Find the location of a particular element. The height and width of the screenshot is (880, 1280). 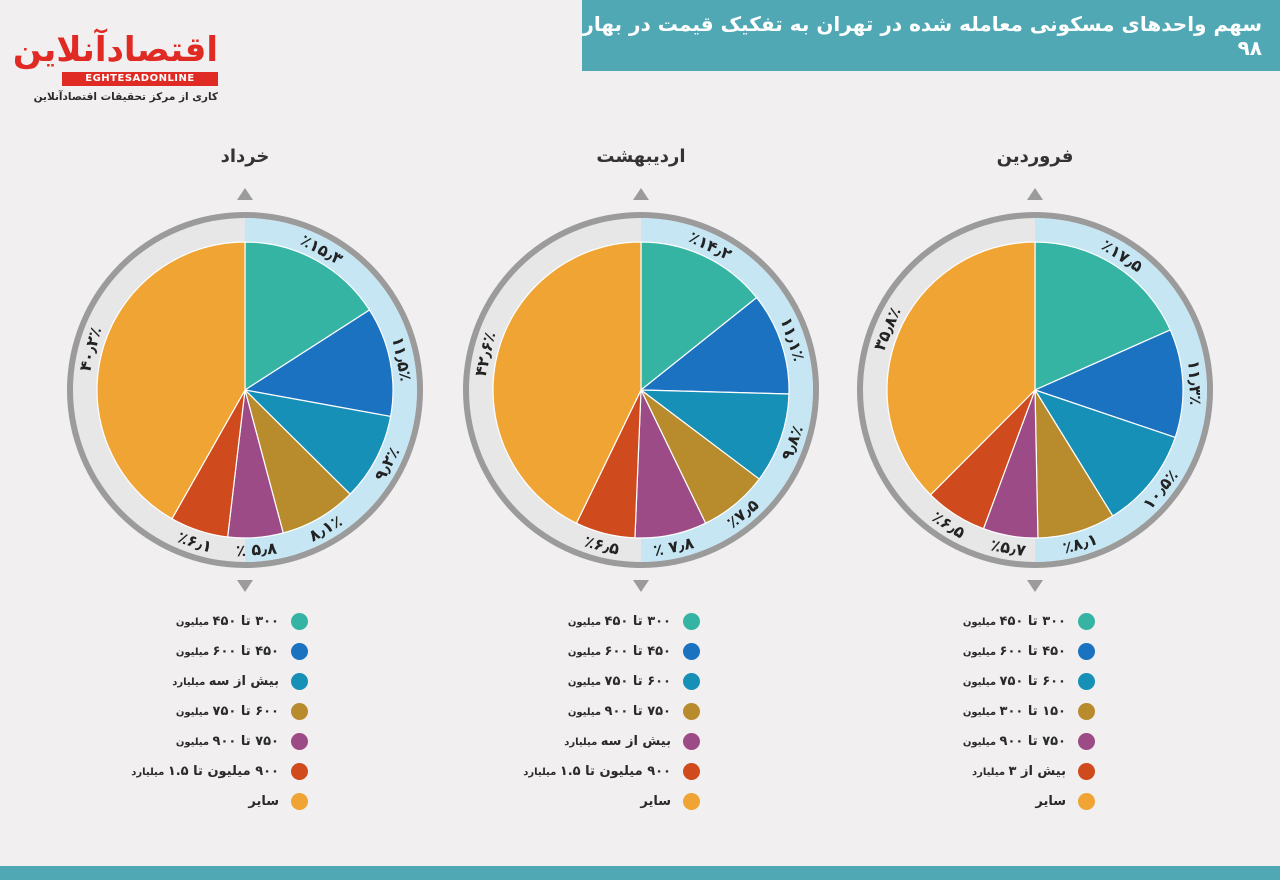

legend-label: ۷۵۰ تا ۹۰۰ میلیون is located at coordinates (227, 741).